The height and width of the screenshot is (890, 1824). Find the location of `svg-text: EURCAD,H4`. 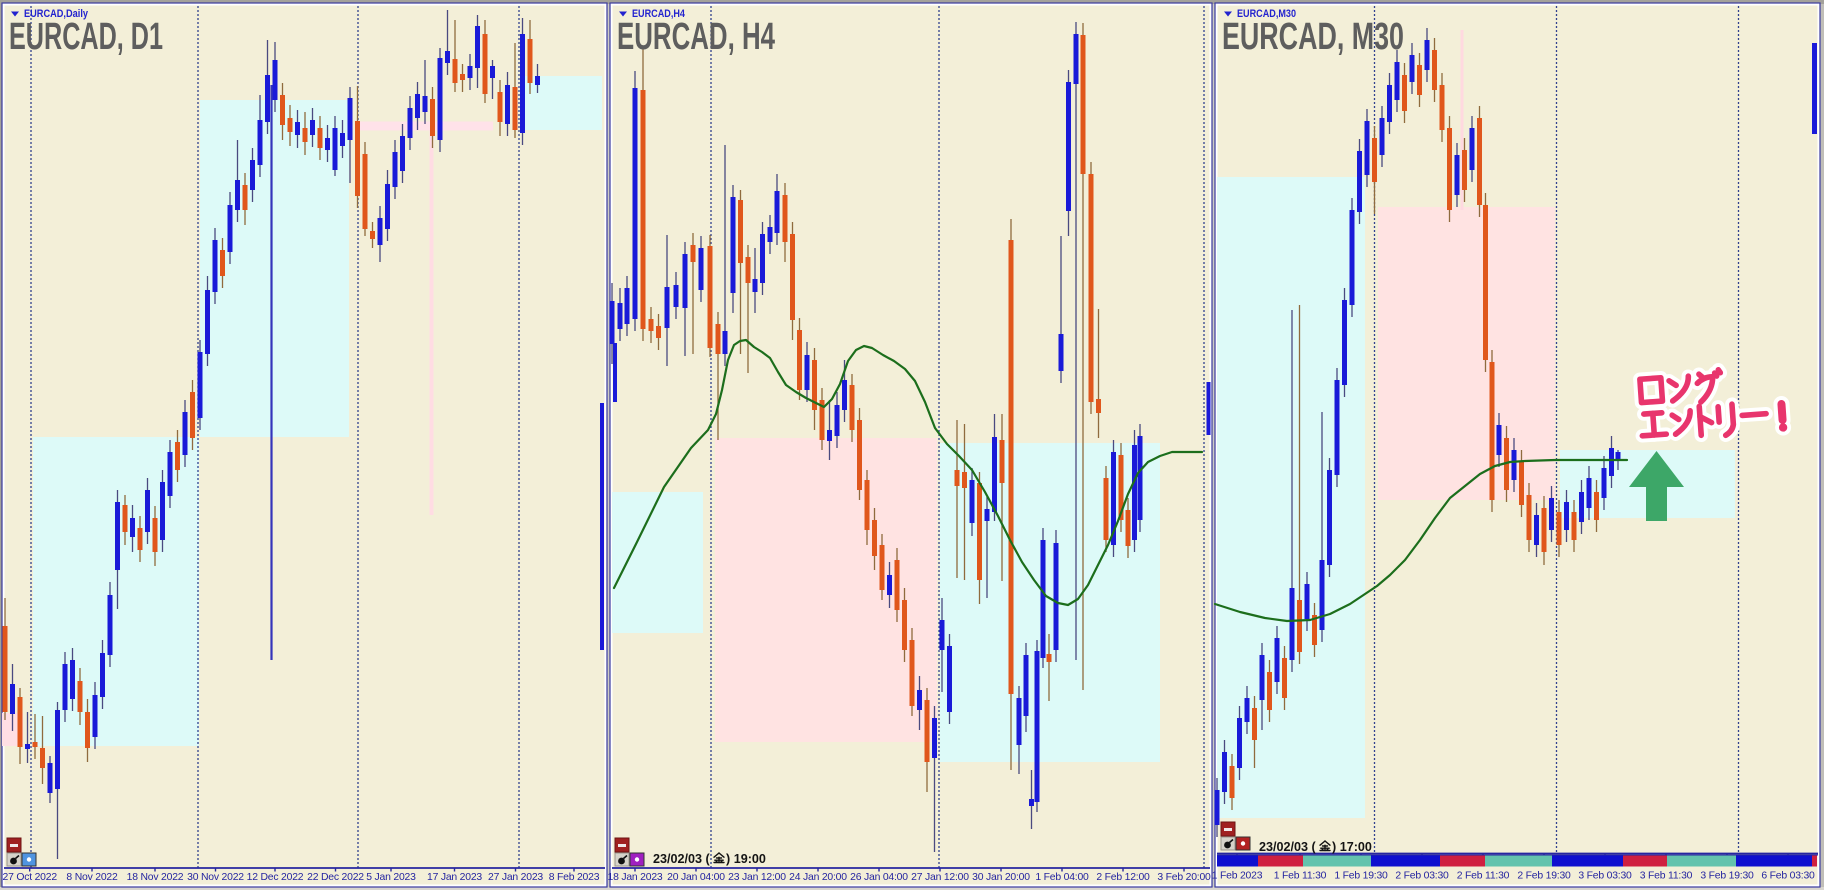

svg-text: EURCAD,H4 is located at coordinates (659, 14).